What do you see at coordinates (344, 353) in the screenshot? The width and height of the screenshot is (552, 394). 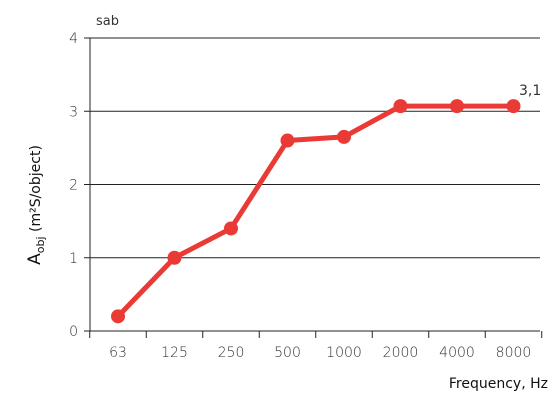 I see `x-tick-label-1000: 1000` at bounding box center [344, 353].